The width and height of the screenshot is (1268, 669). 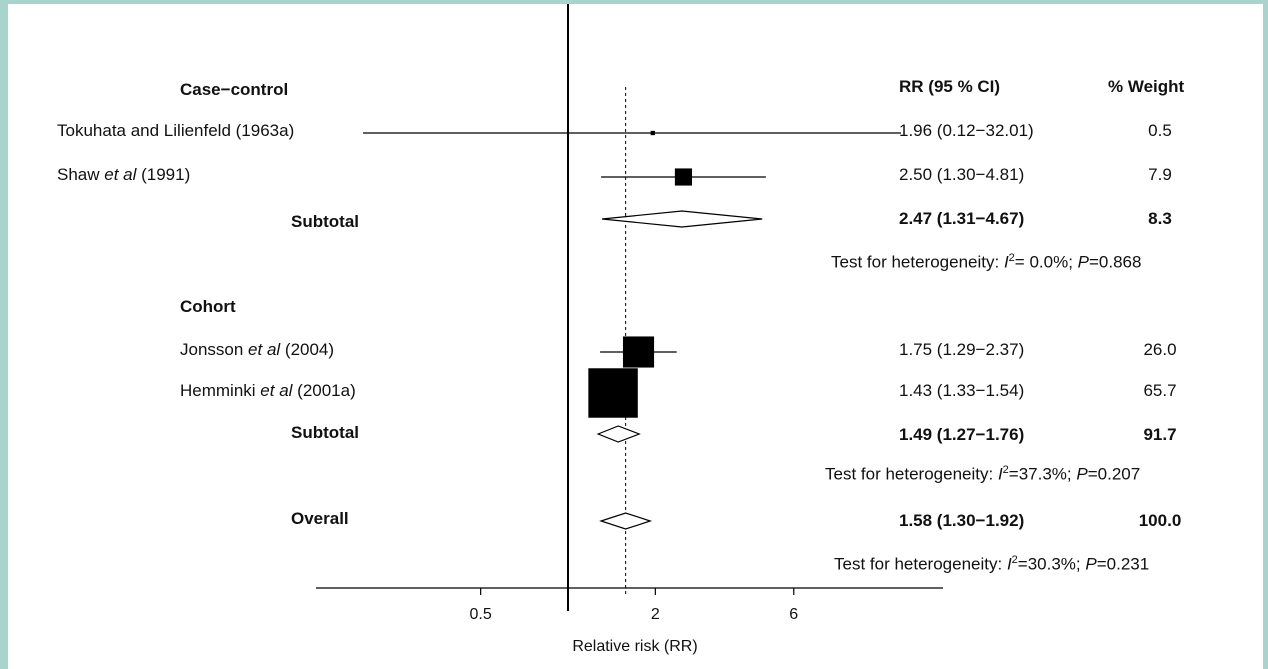 What do you see at coordinates (1160, 349) in the screenshot?
I see `study-weight: 26.0` at bounding box center [1160, 349].